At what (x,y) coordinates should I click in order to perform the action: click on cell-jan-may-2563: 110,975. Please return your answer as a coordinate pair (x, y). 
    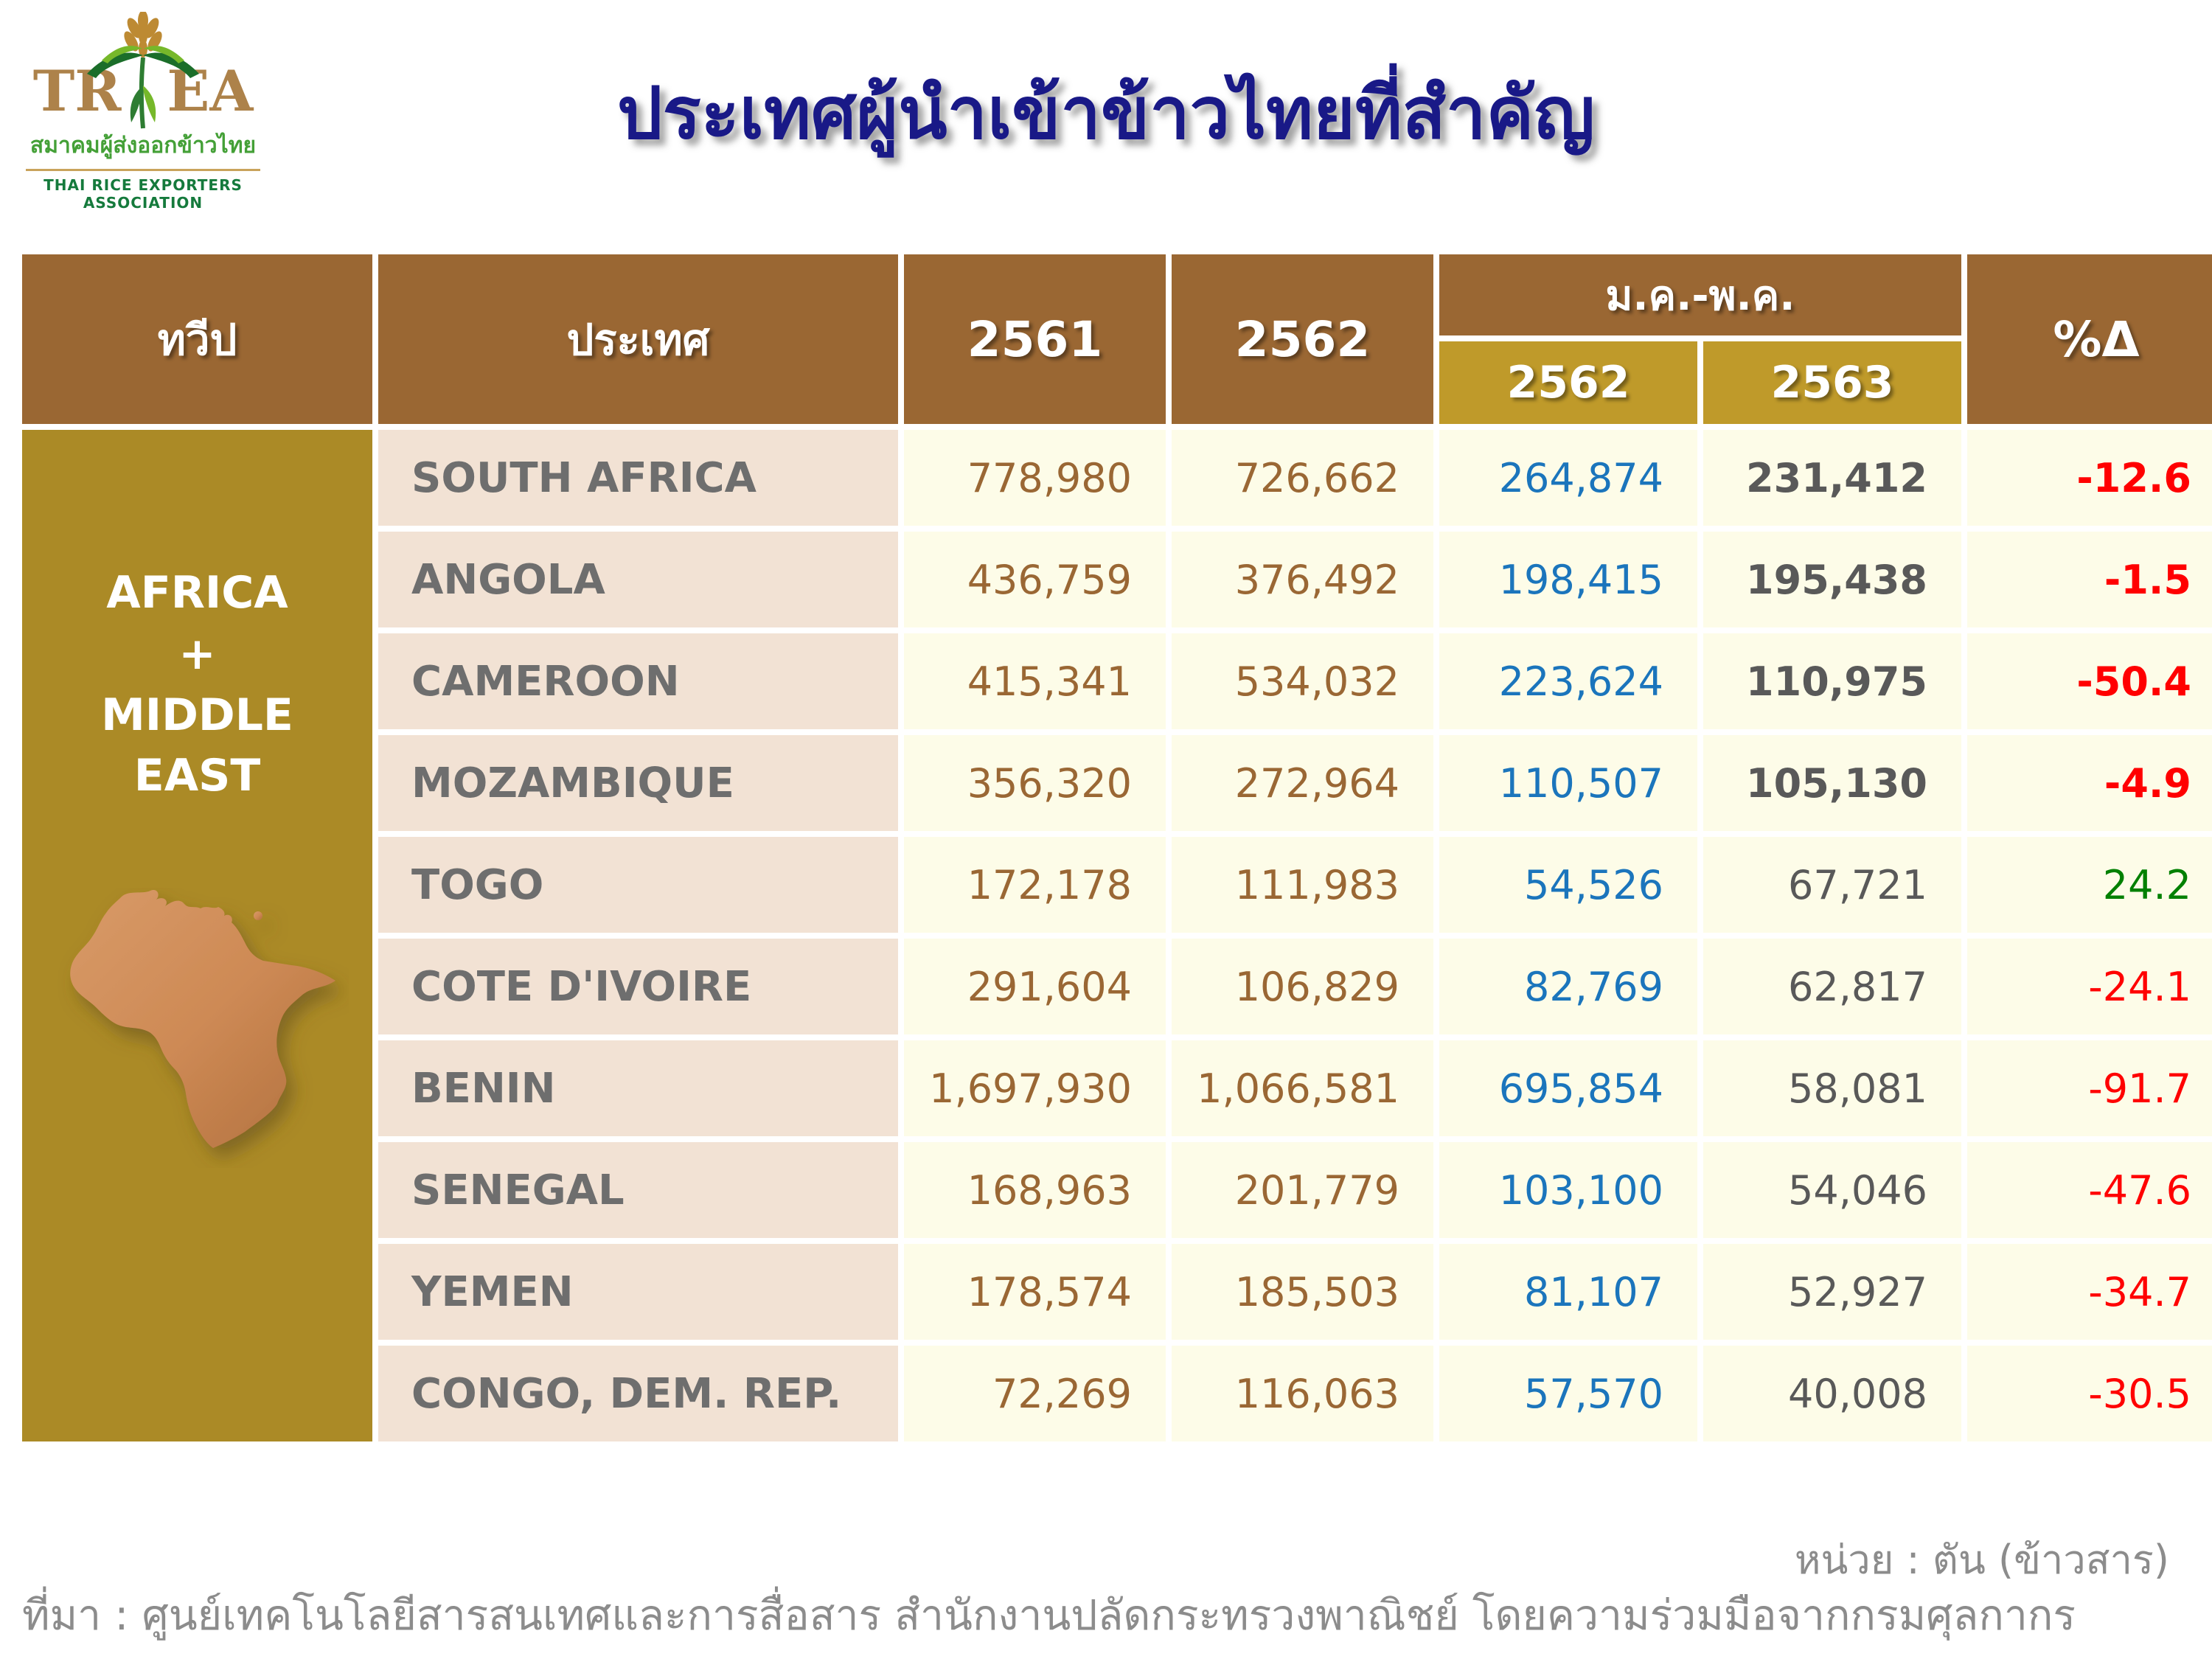
    Looking at the image, I should click on (1832, 681).